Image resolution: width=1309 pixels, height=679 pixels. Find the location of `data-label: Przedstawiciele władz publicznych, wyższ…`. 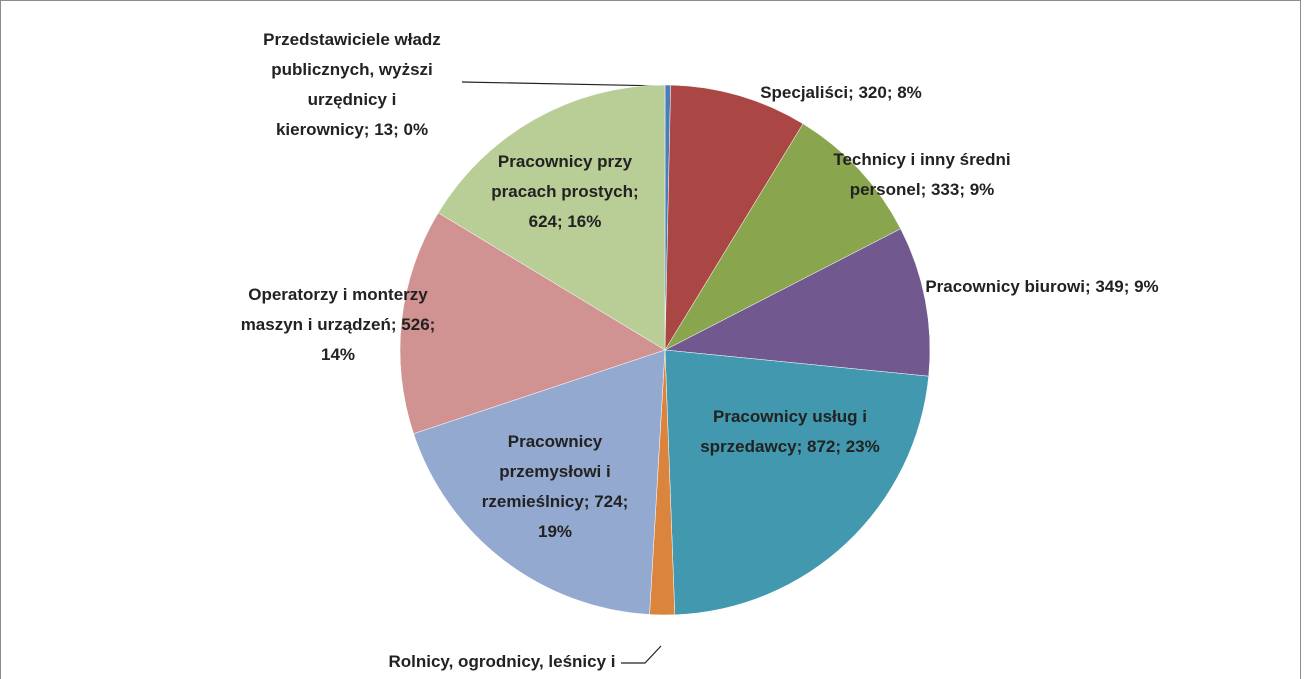

data-label: Przedstawiciele władz publicznych, wyższ… is located at coordinates (352, 84).